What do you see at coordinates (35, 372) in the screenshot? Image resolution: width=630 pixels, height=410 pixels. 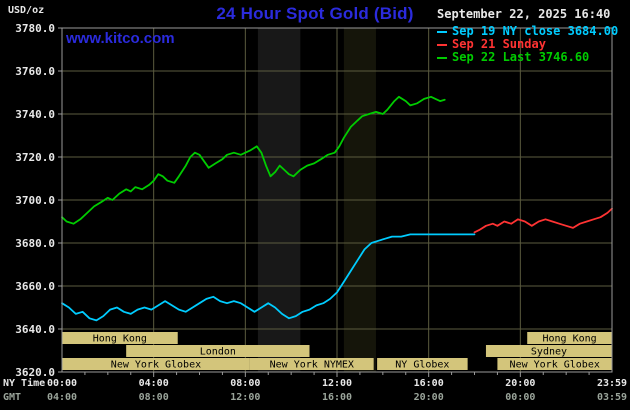 I see `y-axis-label: 3620.0` at bounding box center [35, 372].